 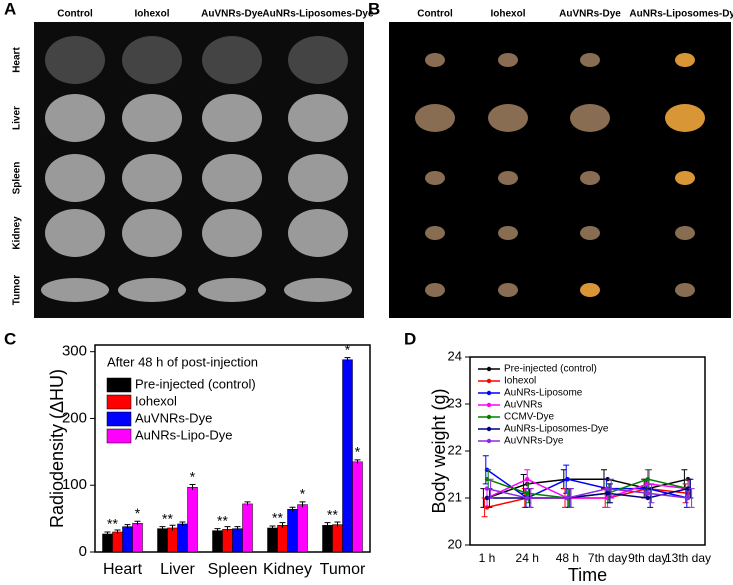 I want to click on panel-label: D, so click(x=410, y=338).